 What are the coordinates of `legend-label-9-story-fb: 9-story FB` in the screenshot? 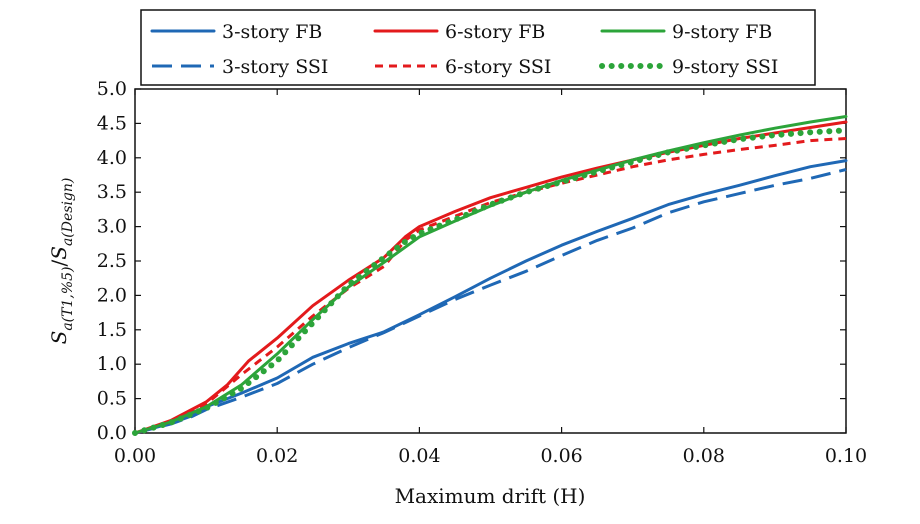 It's located at (722, 32).